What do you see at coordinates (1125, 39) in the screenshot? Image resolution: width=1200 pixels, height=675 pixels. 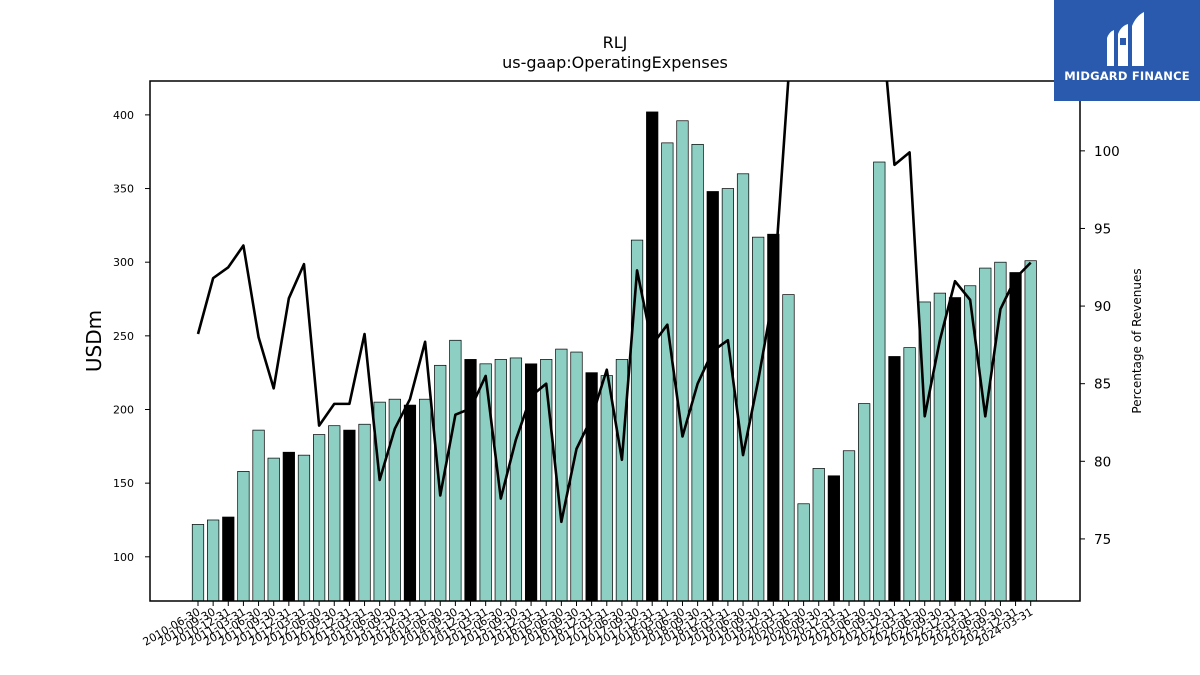 I see `midgard-logo-icon` at bounding box center [1125, 39].